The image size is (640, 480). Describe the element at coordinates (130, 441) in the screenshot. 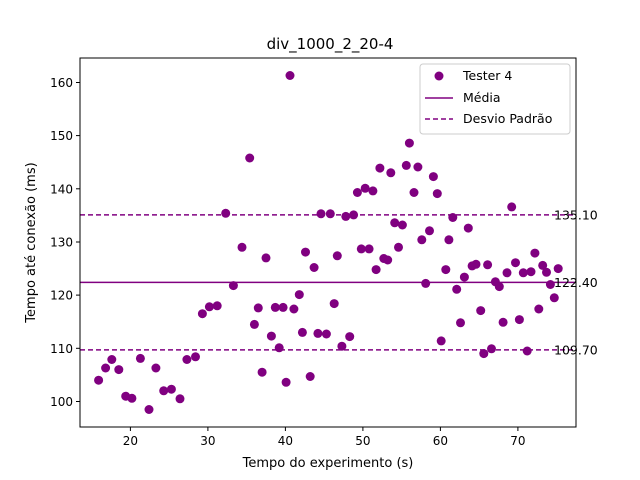

I see `x-tick-label: 20` at that location.